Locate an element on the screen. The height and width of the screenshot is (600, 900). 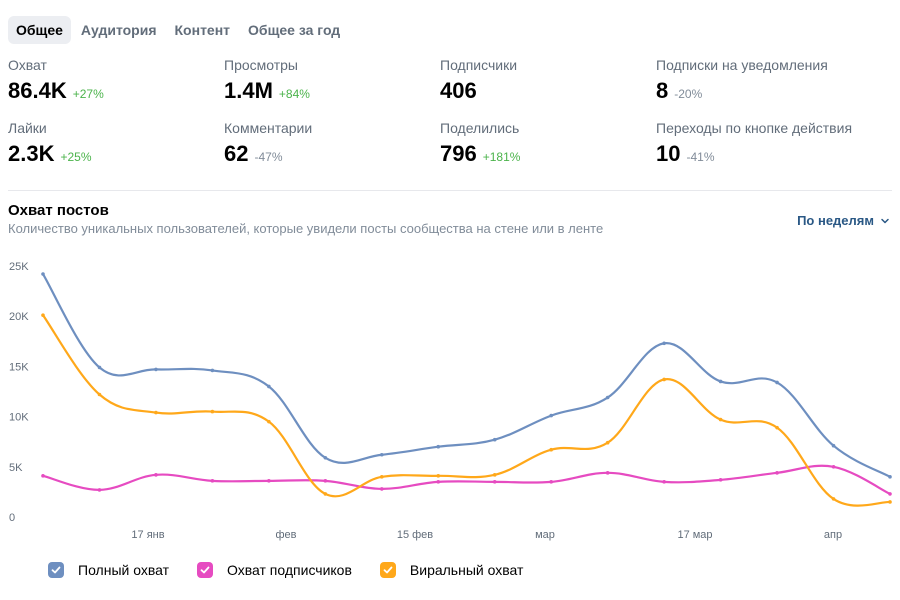
stat-delta: +84% is located at coordinates (294, 94).